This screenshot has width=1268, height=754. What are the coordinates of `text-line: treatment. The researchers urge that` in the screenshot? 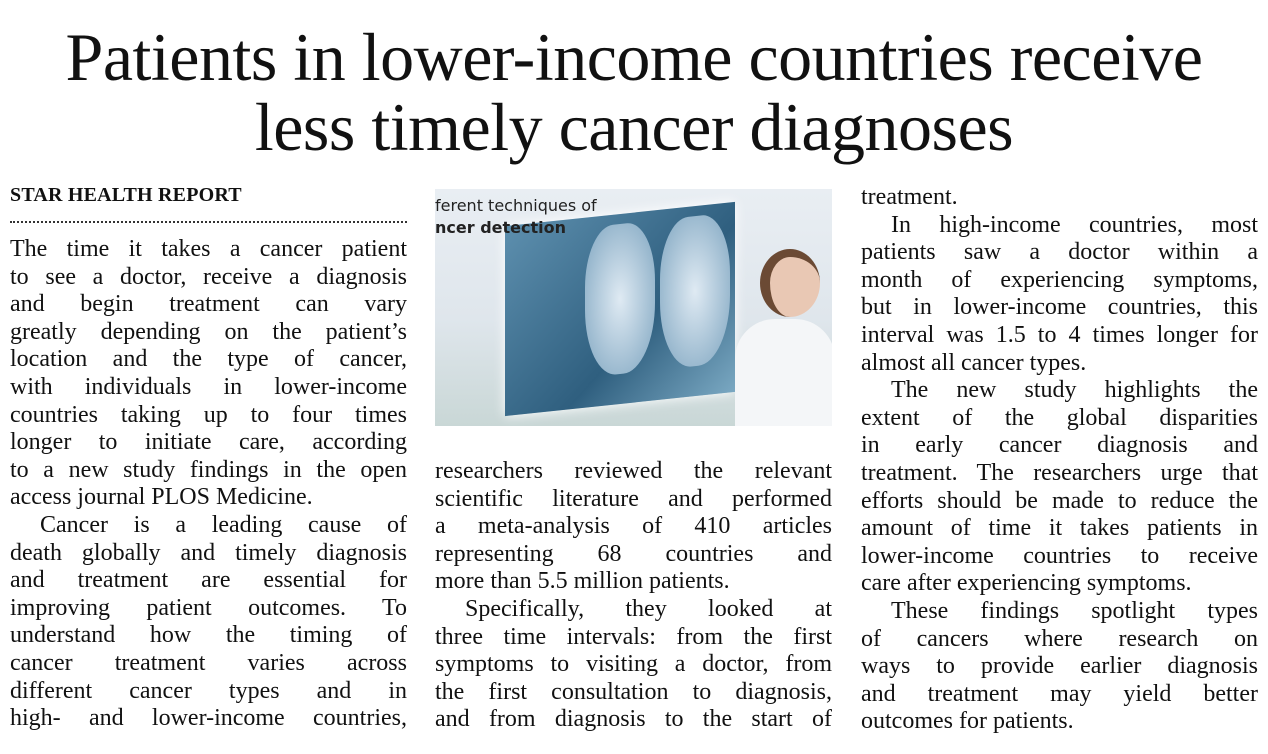 It's located at (1059, 472).